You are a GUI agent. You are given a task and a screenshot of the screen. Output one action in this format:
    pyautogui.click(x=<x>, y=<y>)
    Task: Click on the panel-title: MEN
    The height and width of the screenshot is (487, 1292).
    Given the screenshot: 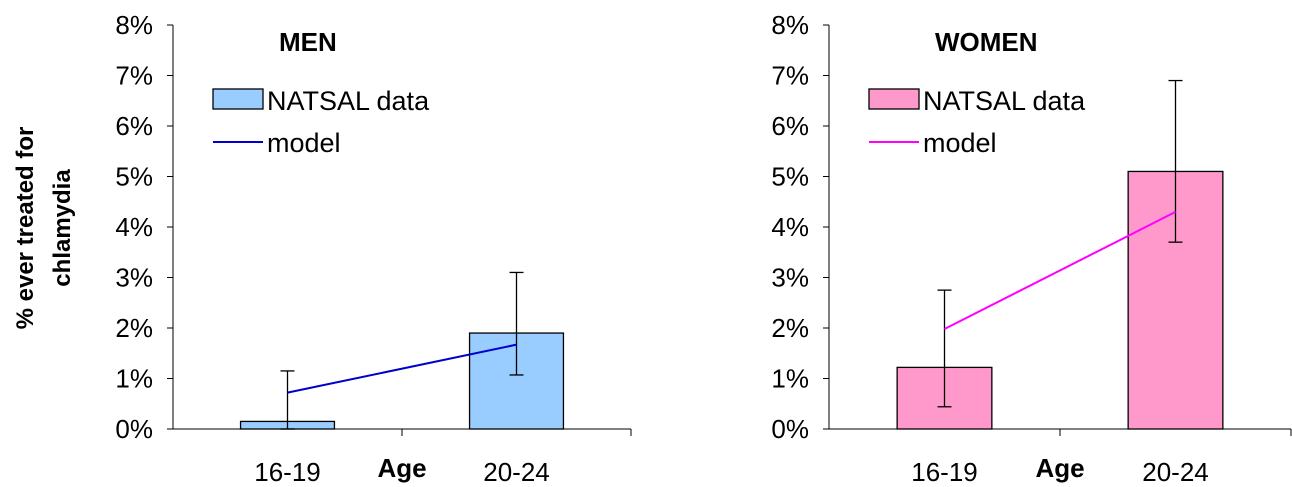 What is the action you would take?
    pyautogui.click(x=308, y=42)
    